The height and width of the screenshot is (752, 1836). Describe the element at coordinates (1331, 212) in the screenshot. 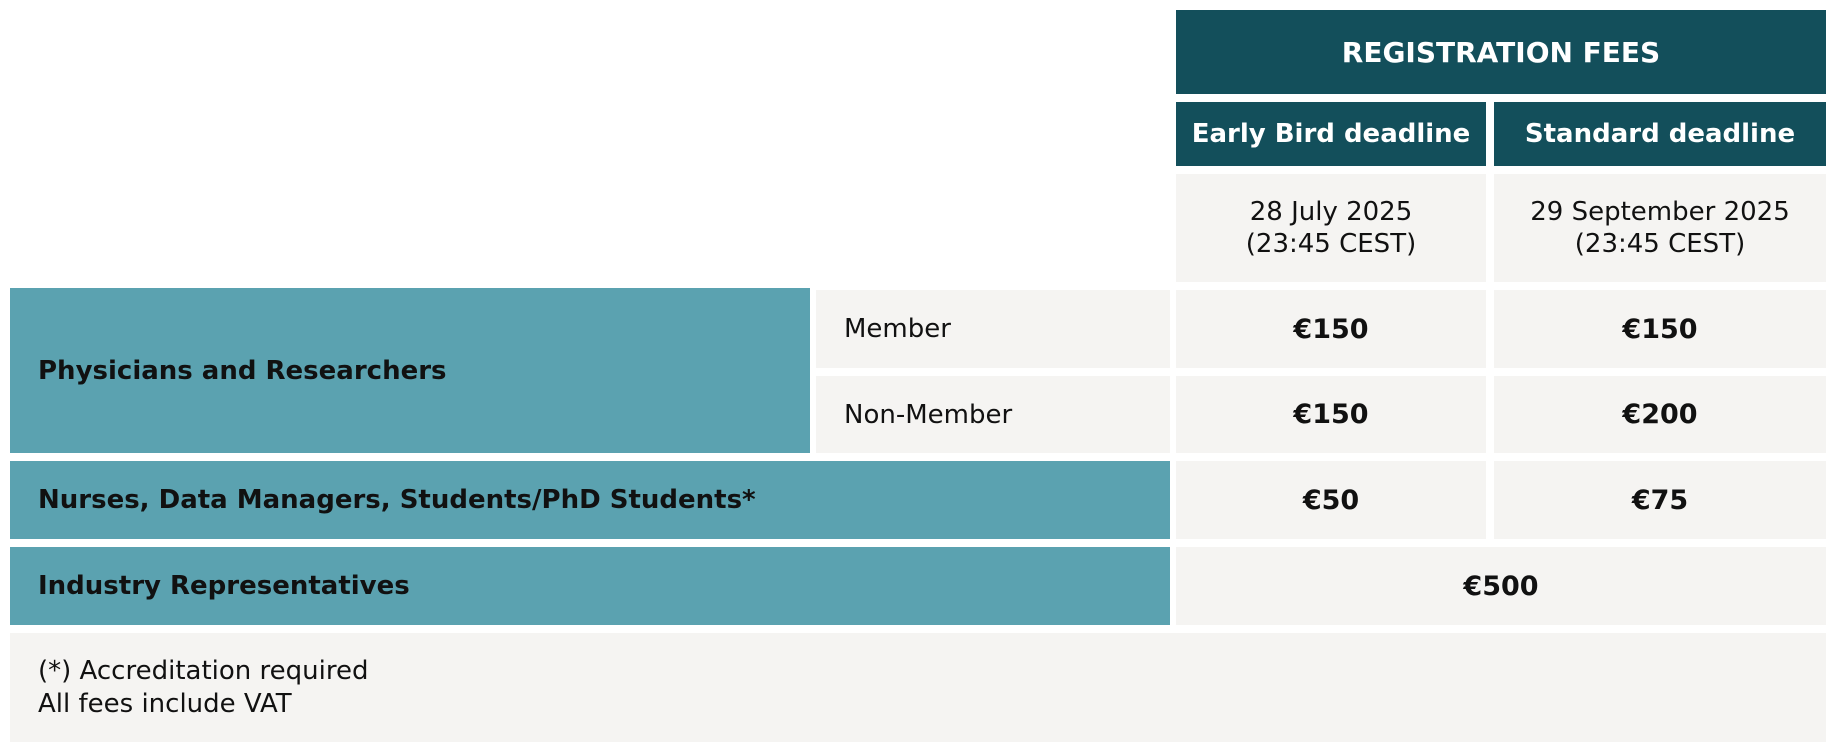

I see `early-bird-date: 28 July 2025` at that location.